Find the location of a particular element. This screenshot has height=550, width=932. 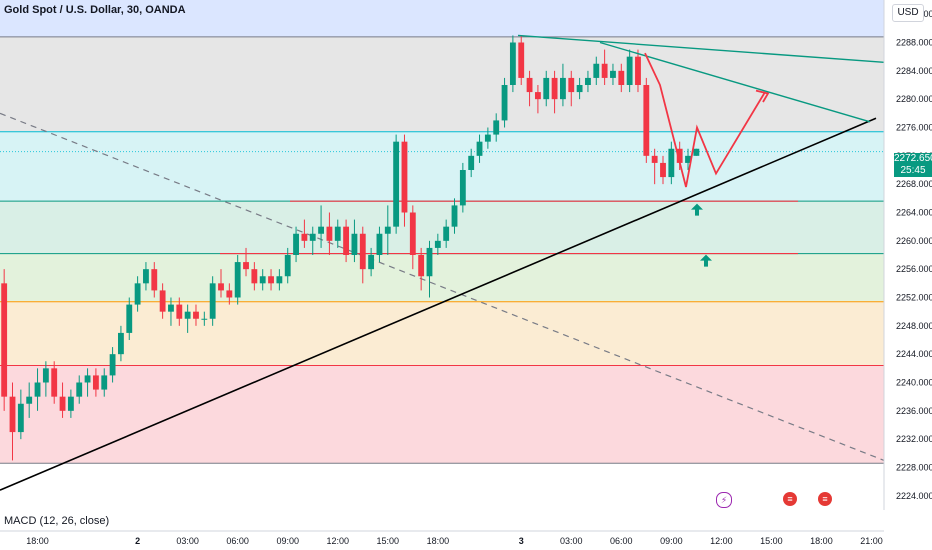

symbol-title: Gold Spot / U.S. Dollar, 30, OANDA is located at coordinates (95, 10).